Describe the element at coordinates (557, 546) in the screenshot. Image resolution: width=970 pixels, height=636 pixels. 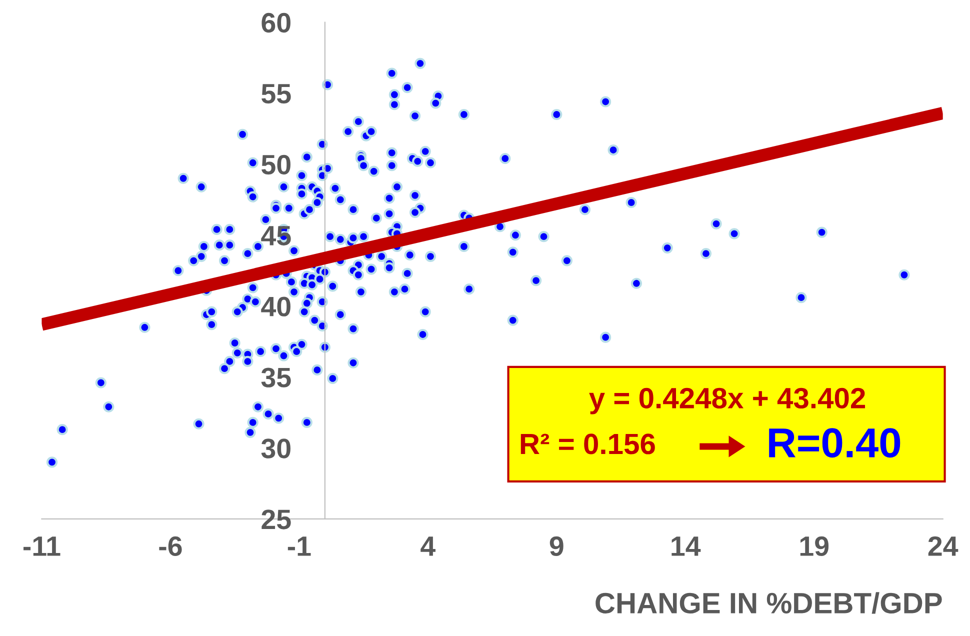
I see `x-tick-label: 9` at that location.